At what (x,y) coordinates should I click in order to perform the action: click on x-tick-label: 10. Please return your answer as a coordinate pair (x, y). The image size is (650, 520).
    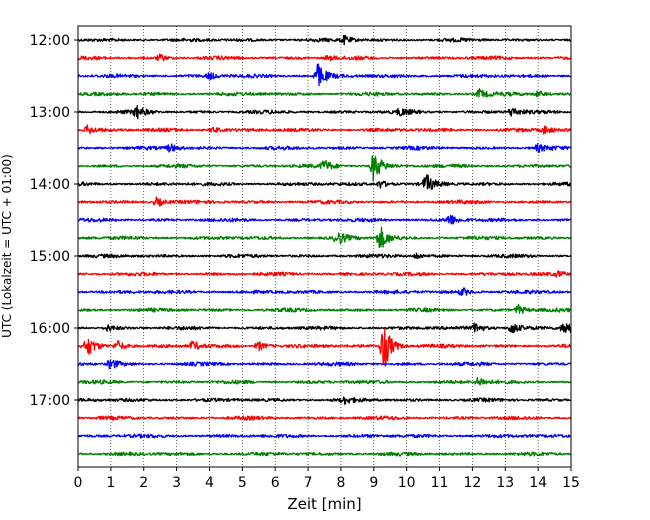
    Looking at the image, I should click on (407, 483).